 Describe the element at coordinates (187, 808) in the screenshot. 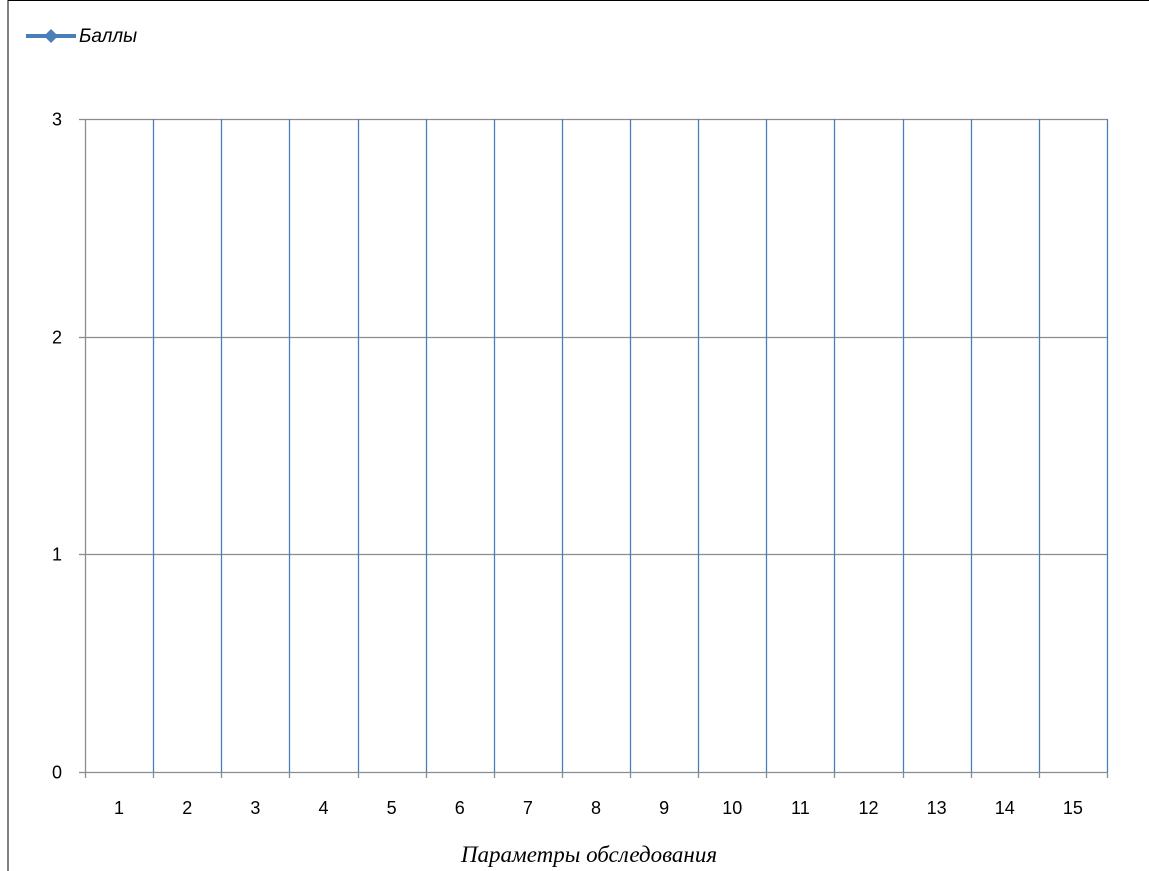

I see `x-tick-label: 2` at that location.